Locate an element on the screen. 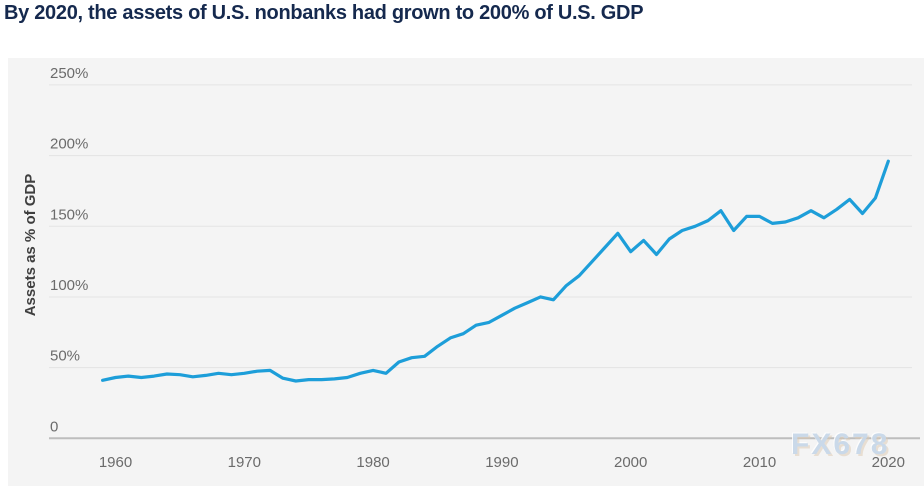  watermark: FX678 is located at coordinates (840, 444).